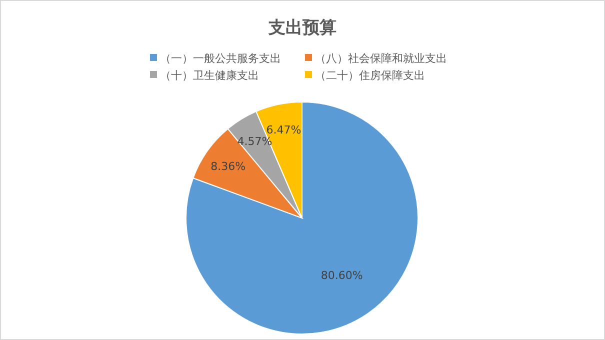 This screenshot has height=340, width=605. Describe the element at coordinates (209, 75) in the screenshot. I see `legend-label: （十）卫生健康支出` at that location.